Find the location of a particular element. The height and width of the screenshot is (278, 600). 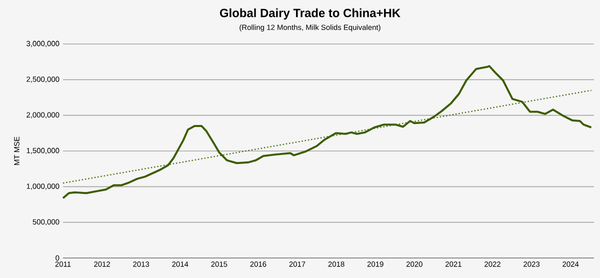

chart-title: Global Dairy Trade to China+HK is located at coordinates (310, 14).